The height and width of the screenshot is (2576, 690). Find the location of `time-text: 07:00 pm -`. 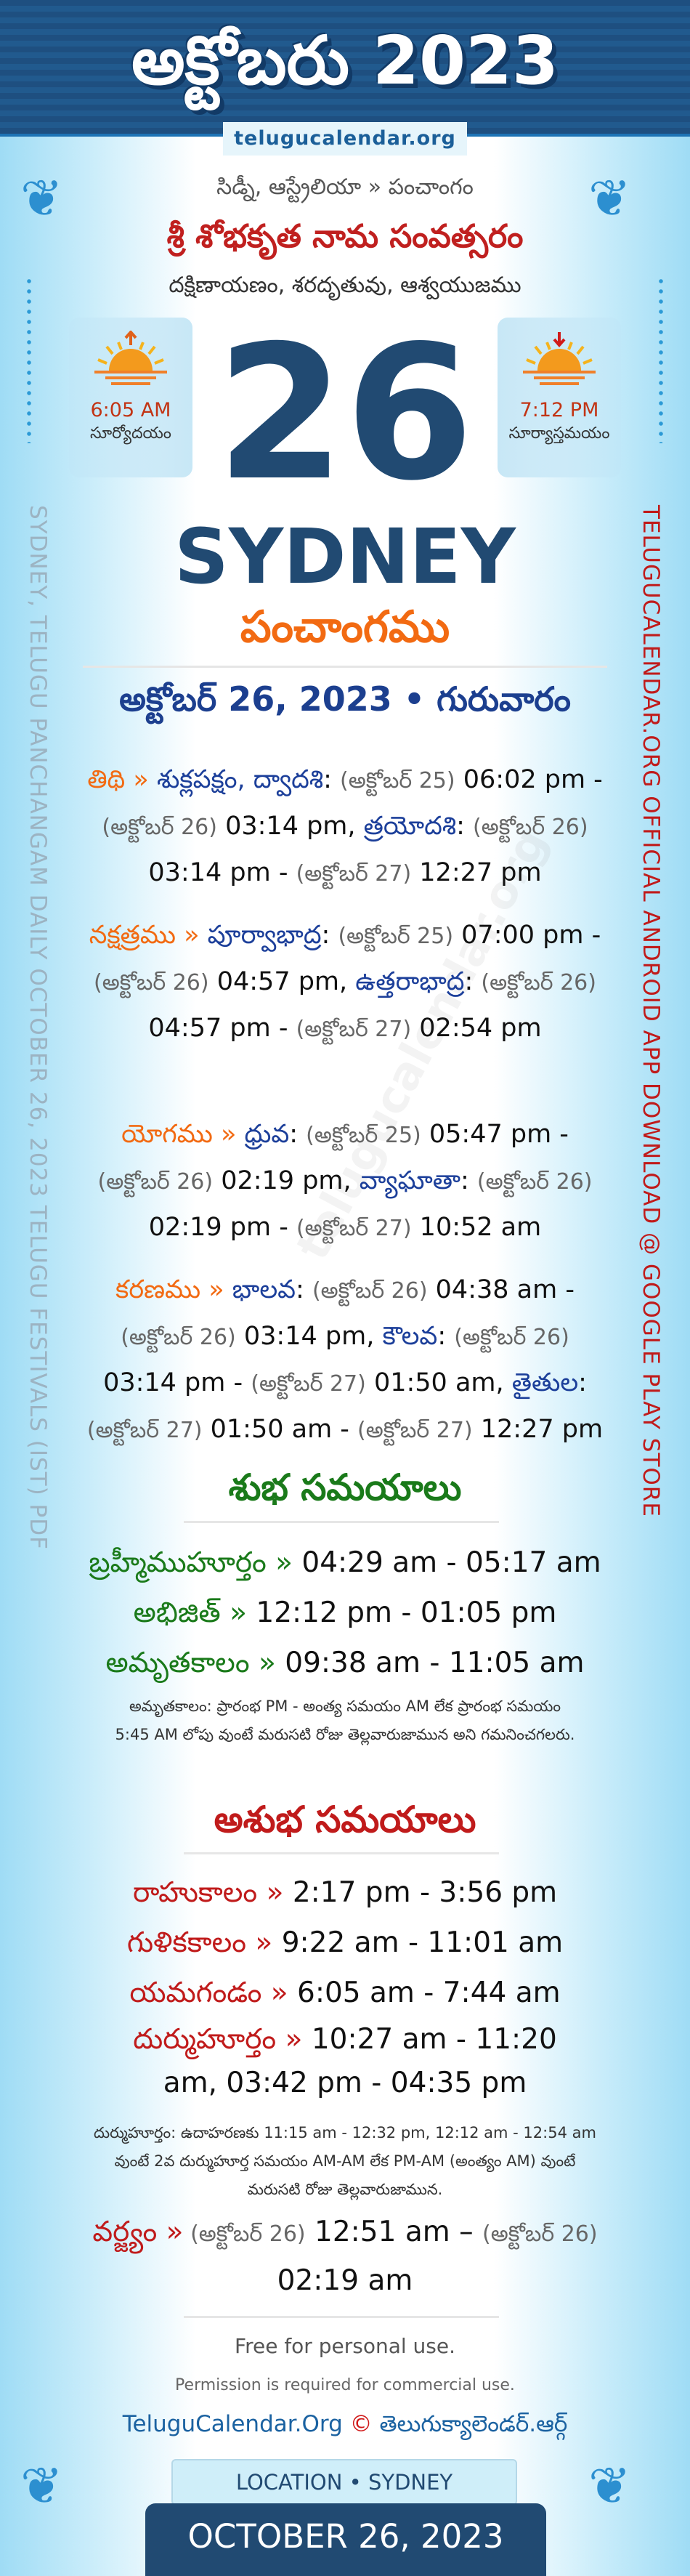

time-text: 07:00 pm - is located at coordinates (527, 936).